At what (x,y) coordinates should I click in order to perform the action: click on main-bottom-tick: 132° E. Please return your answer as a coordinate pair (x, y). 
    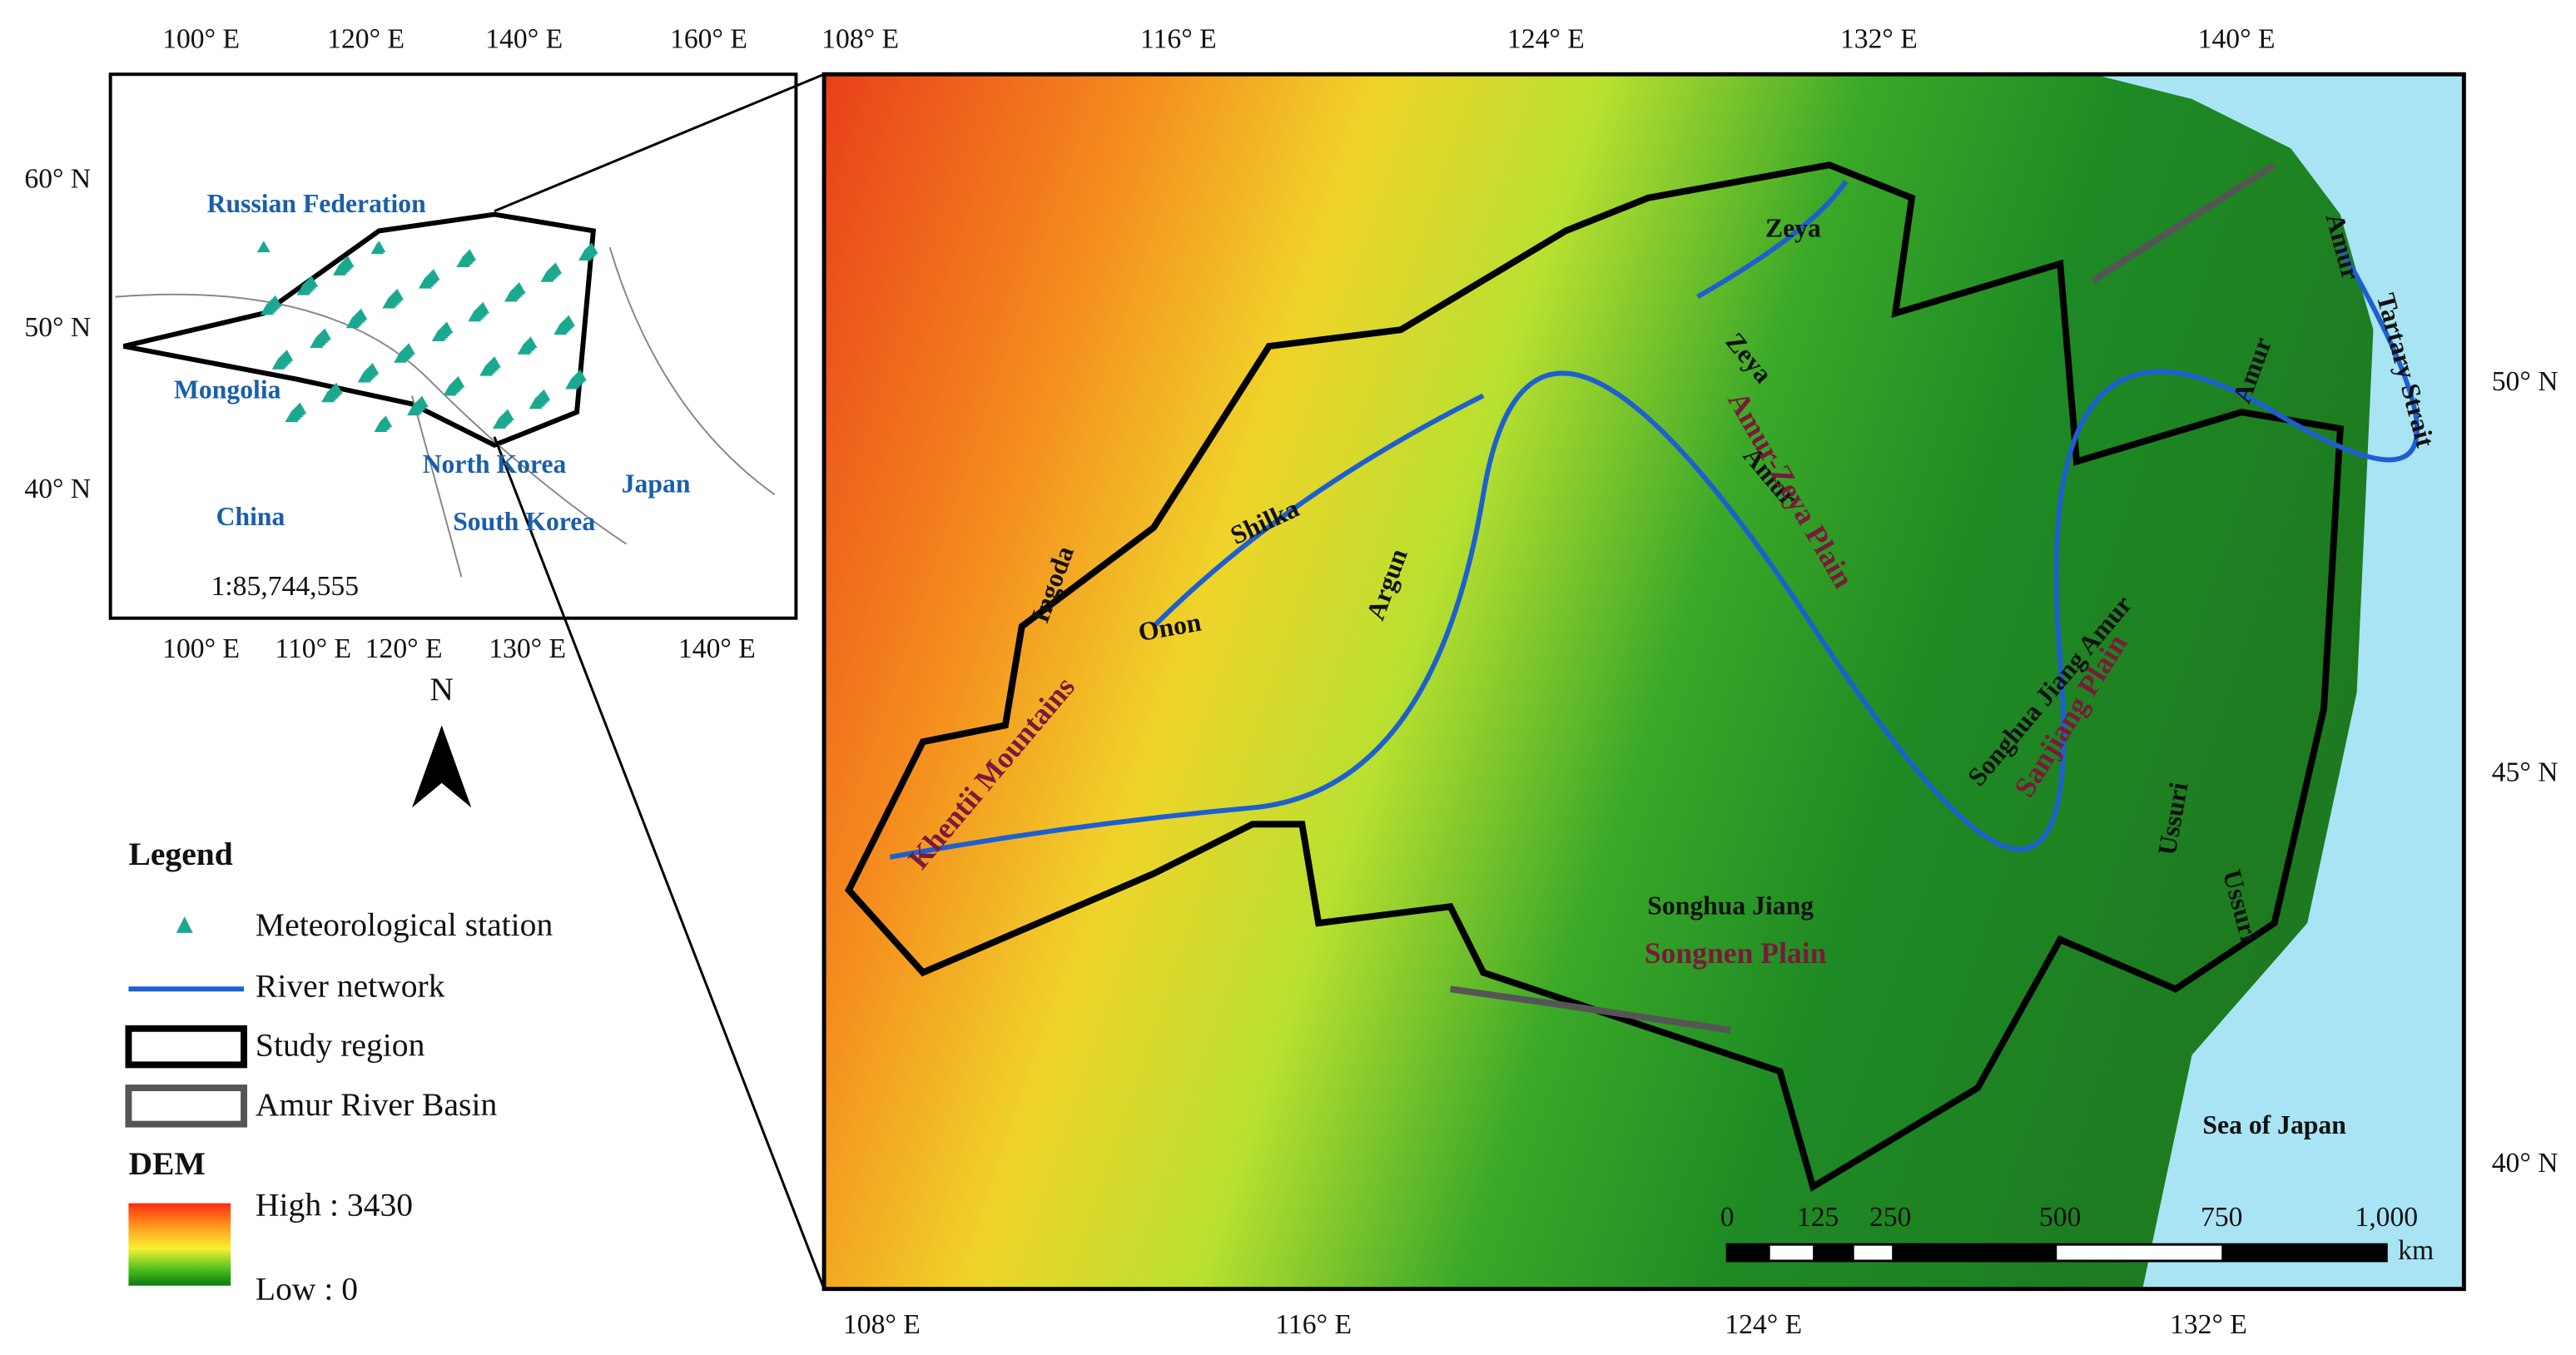
    Looking at the image, I should click on (2208, 1324).